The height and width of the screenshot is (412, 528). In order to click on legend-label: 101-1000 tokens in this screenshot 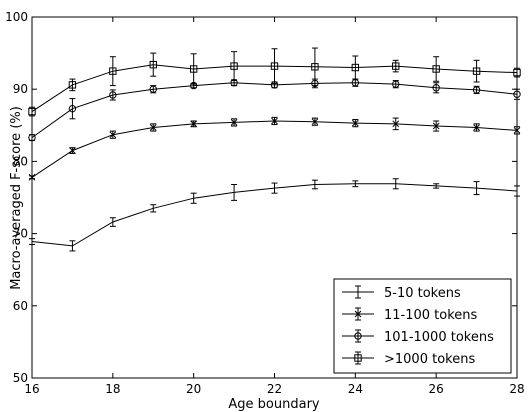, I will do `click(439, 337)`.